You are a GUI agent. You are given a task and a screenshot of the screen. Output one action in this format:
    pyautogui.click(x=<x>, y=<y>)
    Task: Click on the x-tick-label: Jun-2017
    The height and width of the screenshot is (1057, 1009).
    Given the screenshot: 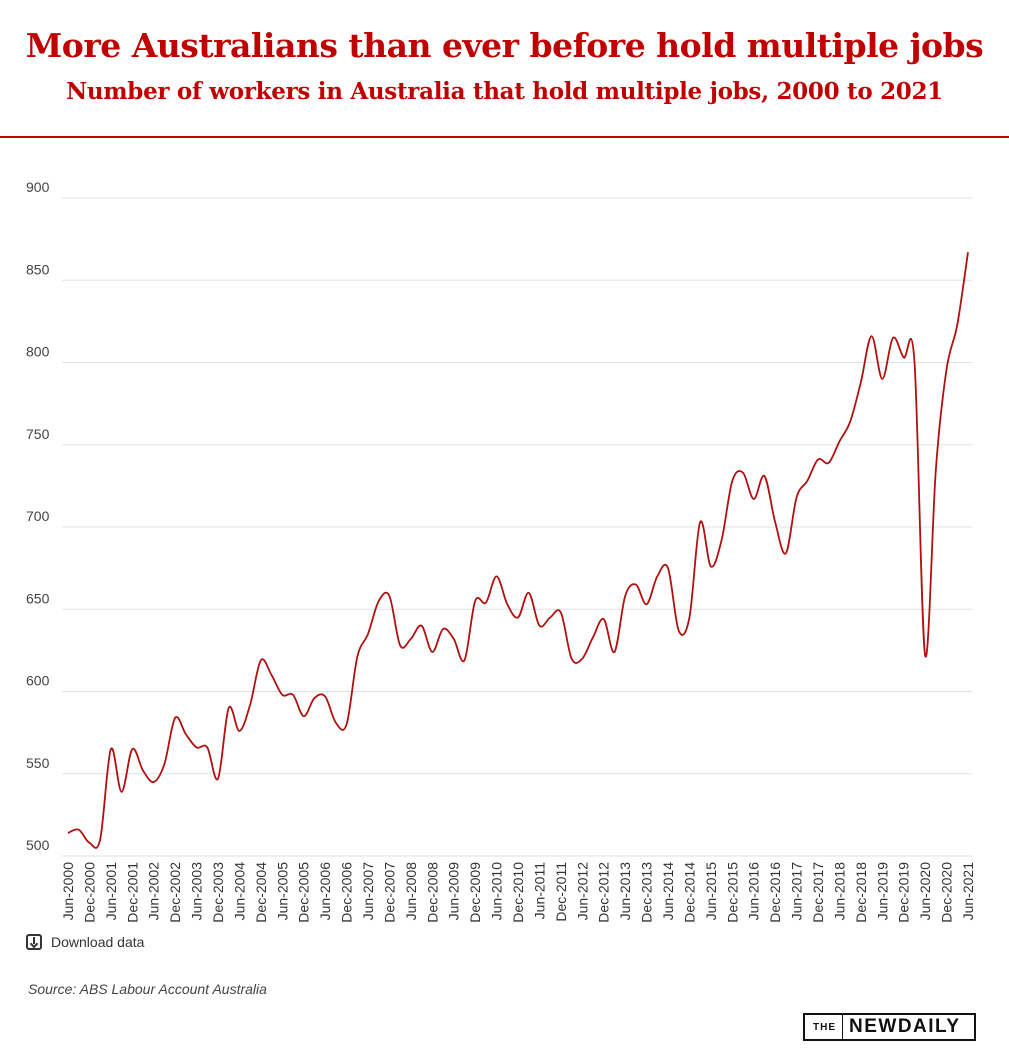 What is the action you would take?
    pyautogui.click(x=797, y=891)
    